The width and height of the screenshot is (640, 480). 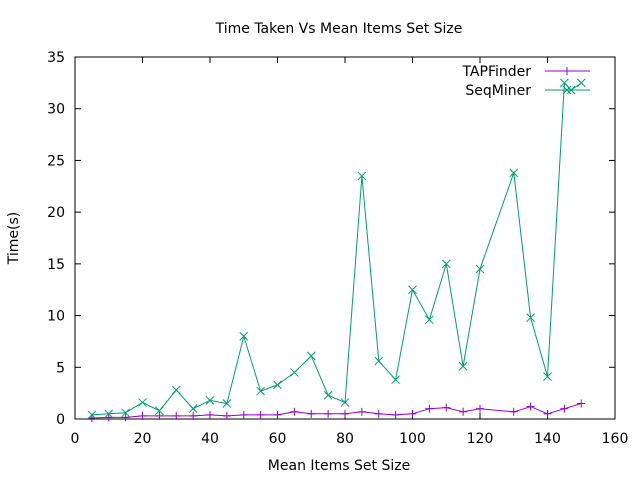 What do you see at coordinates (547, 439) in the screenshot?
I see `x-tick-label: 140` at bounding box center [547, 439].